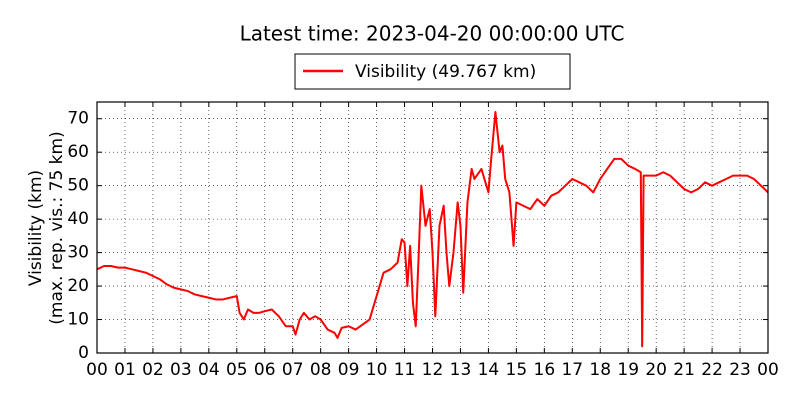 This screenshot has width=800, height=400. Describe the element at coordinates (349, 370) in the screenshot. I see `x-tick-label: 09` at that location.